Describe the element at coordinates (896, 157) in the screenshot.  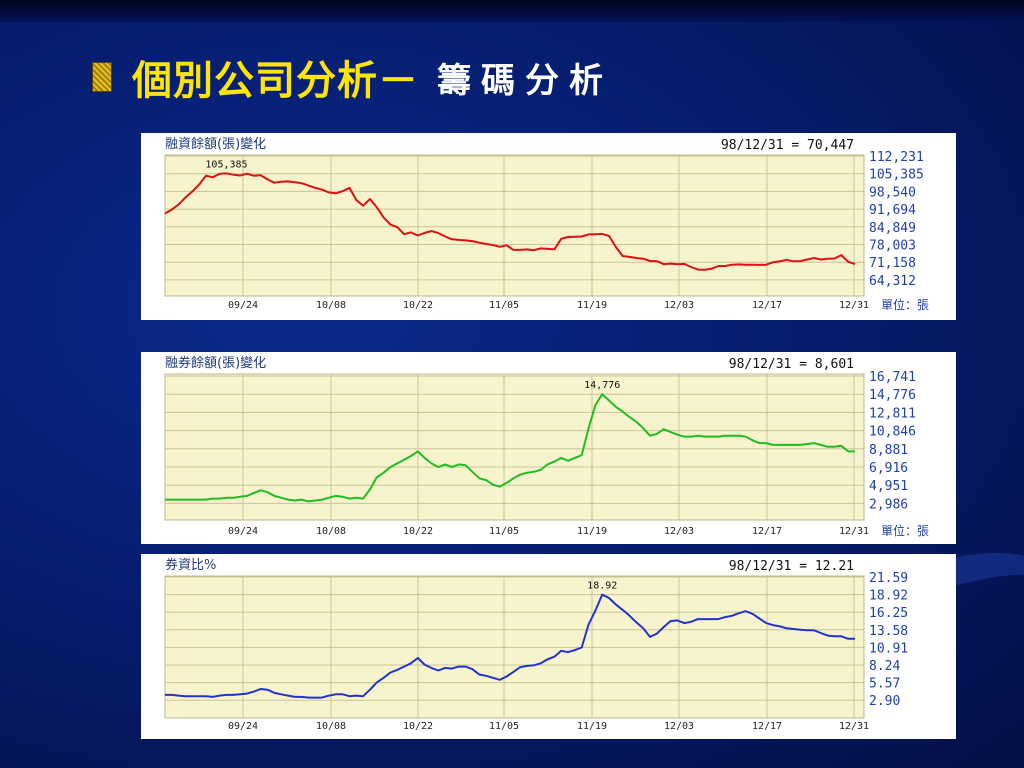
I see `y-tick-label: 112,231` at that location.